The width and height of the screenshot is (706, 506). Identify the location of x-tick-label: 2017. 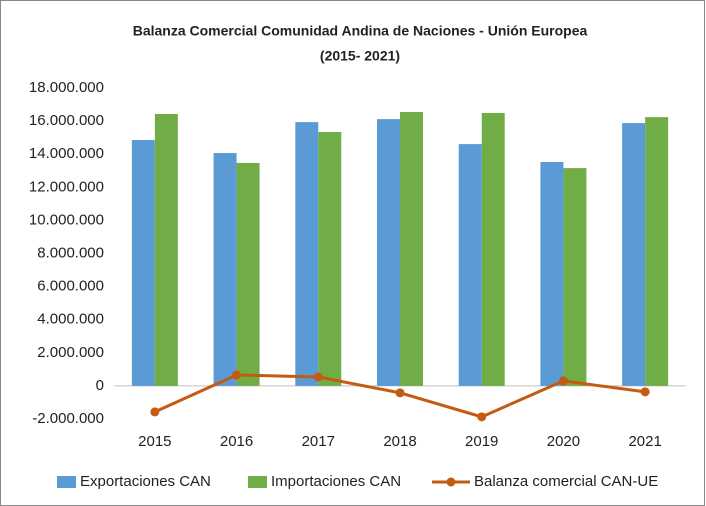
(318, 441).